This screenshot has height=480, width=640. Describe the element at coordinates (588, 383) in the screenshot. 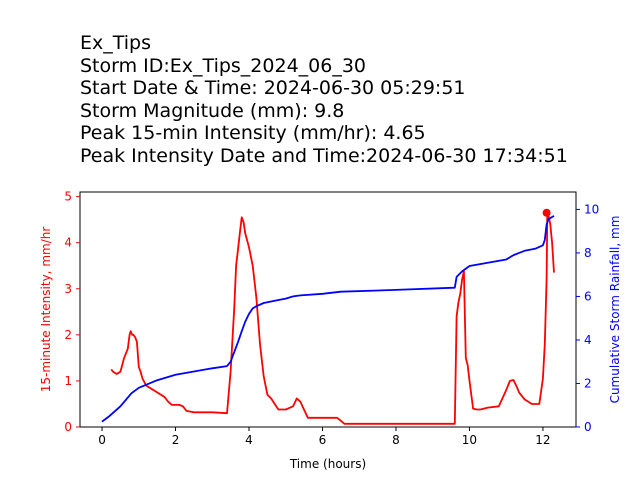

I see `y-right-tick-label: 2` at that location.